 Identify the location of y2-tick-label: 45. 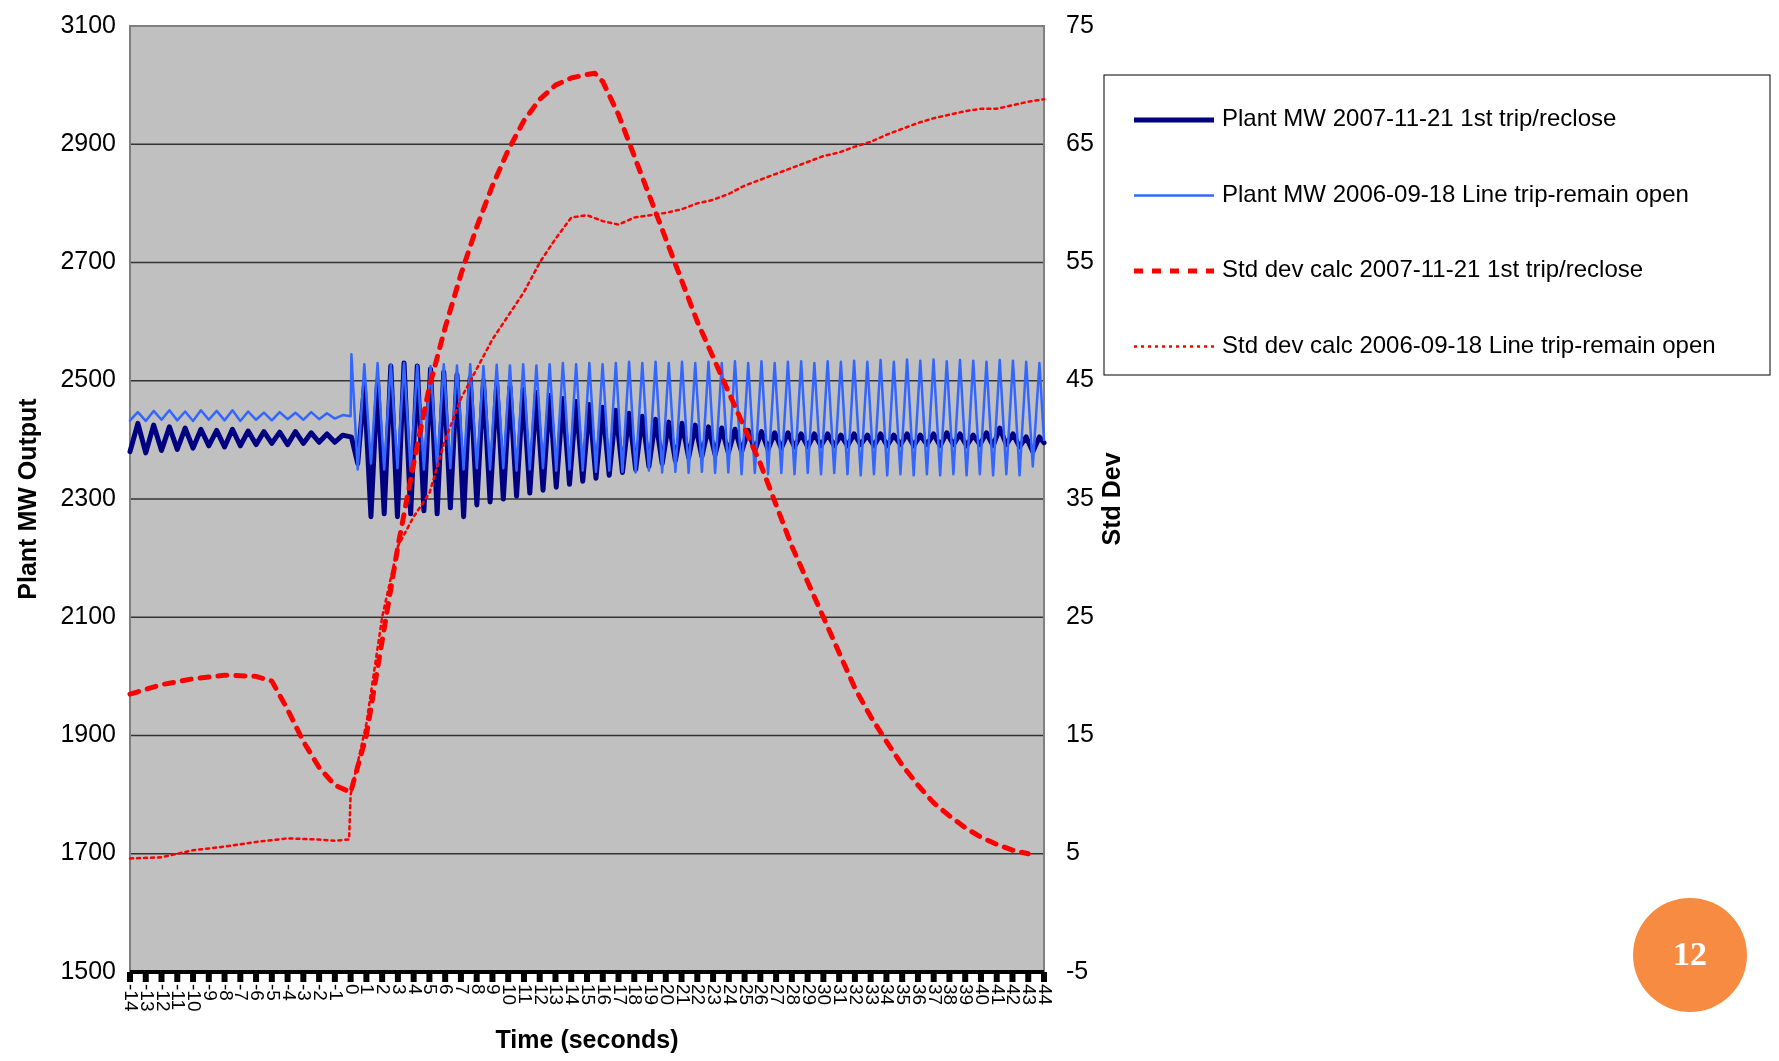
(1080, 378).